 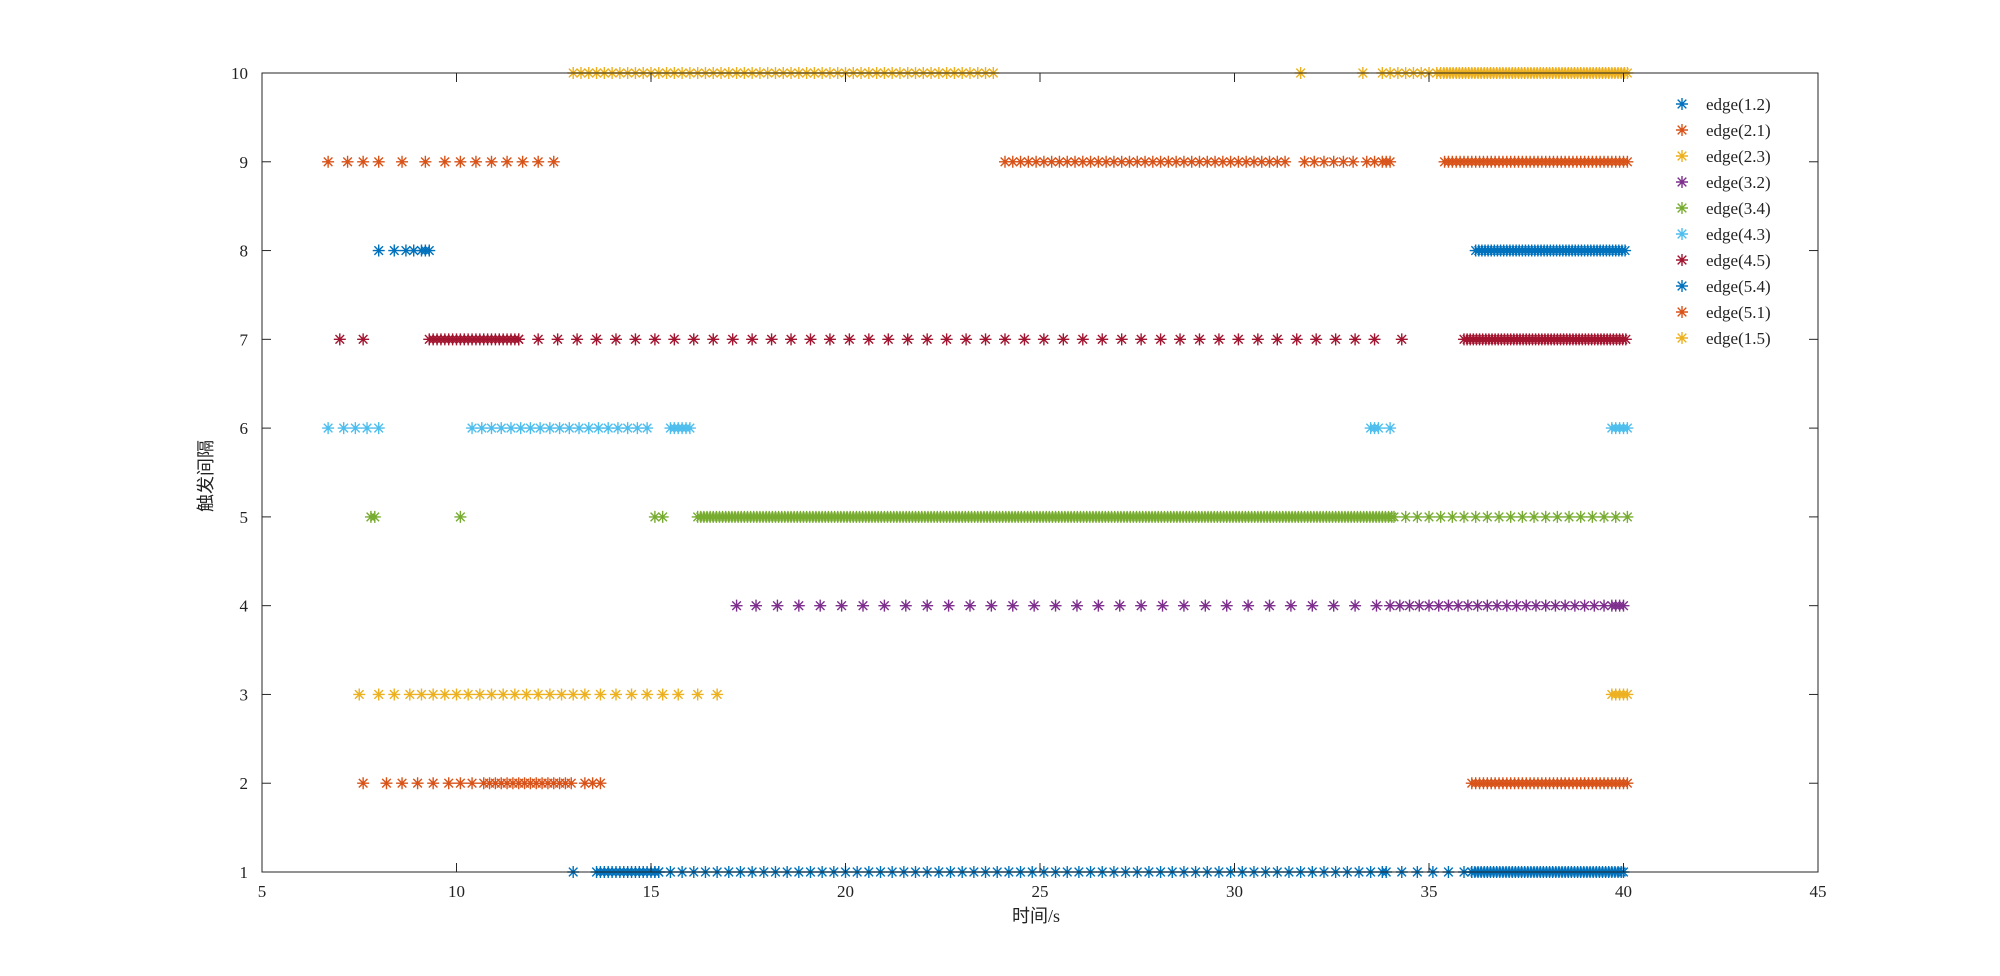 What do you see at coordinates (1738, 312) in the screenshot?
I see `legend-label: edge(5.1)` at bounding box center [1738, 312].